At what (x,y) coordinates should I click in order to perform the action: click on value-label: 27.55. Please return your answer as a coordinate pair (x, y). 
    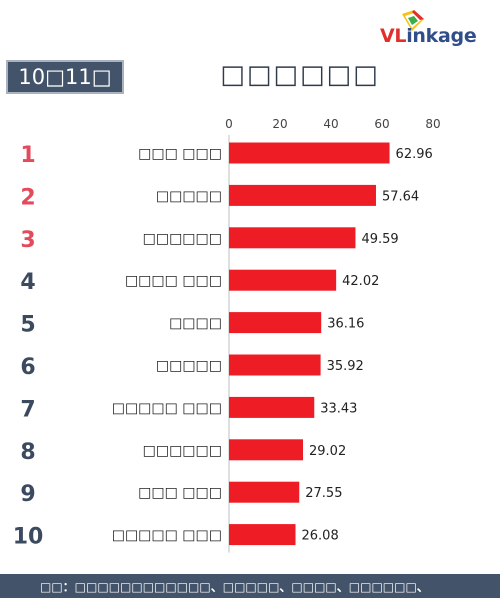
    Looking at the image, I should click on (323, 493).